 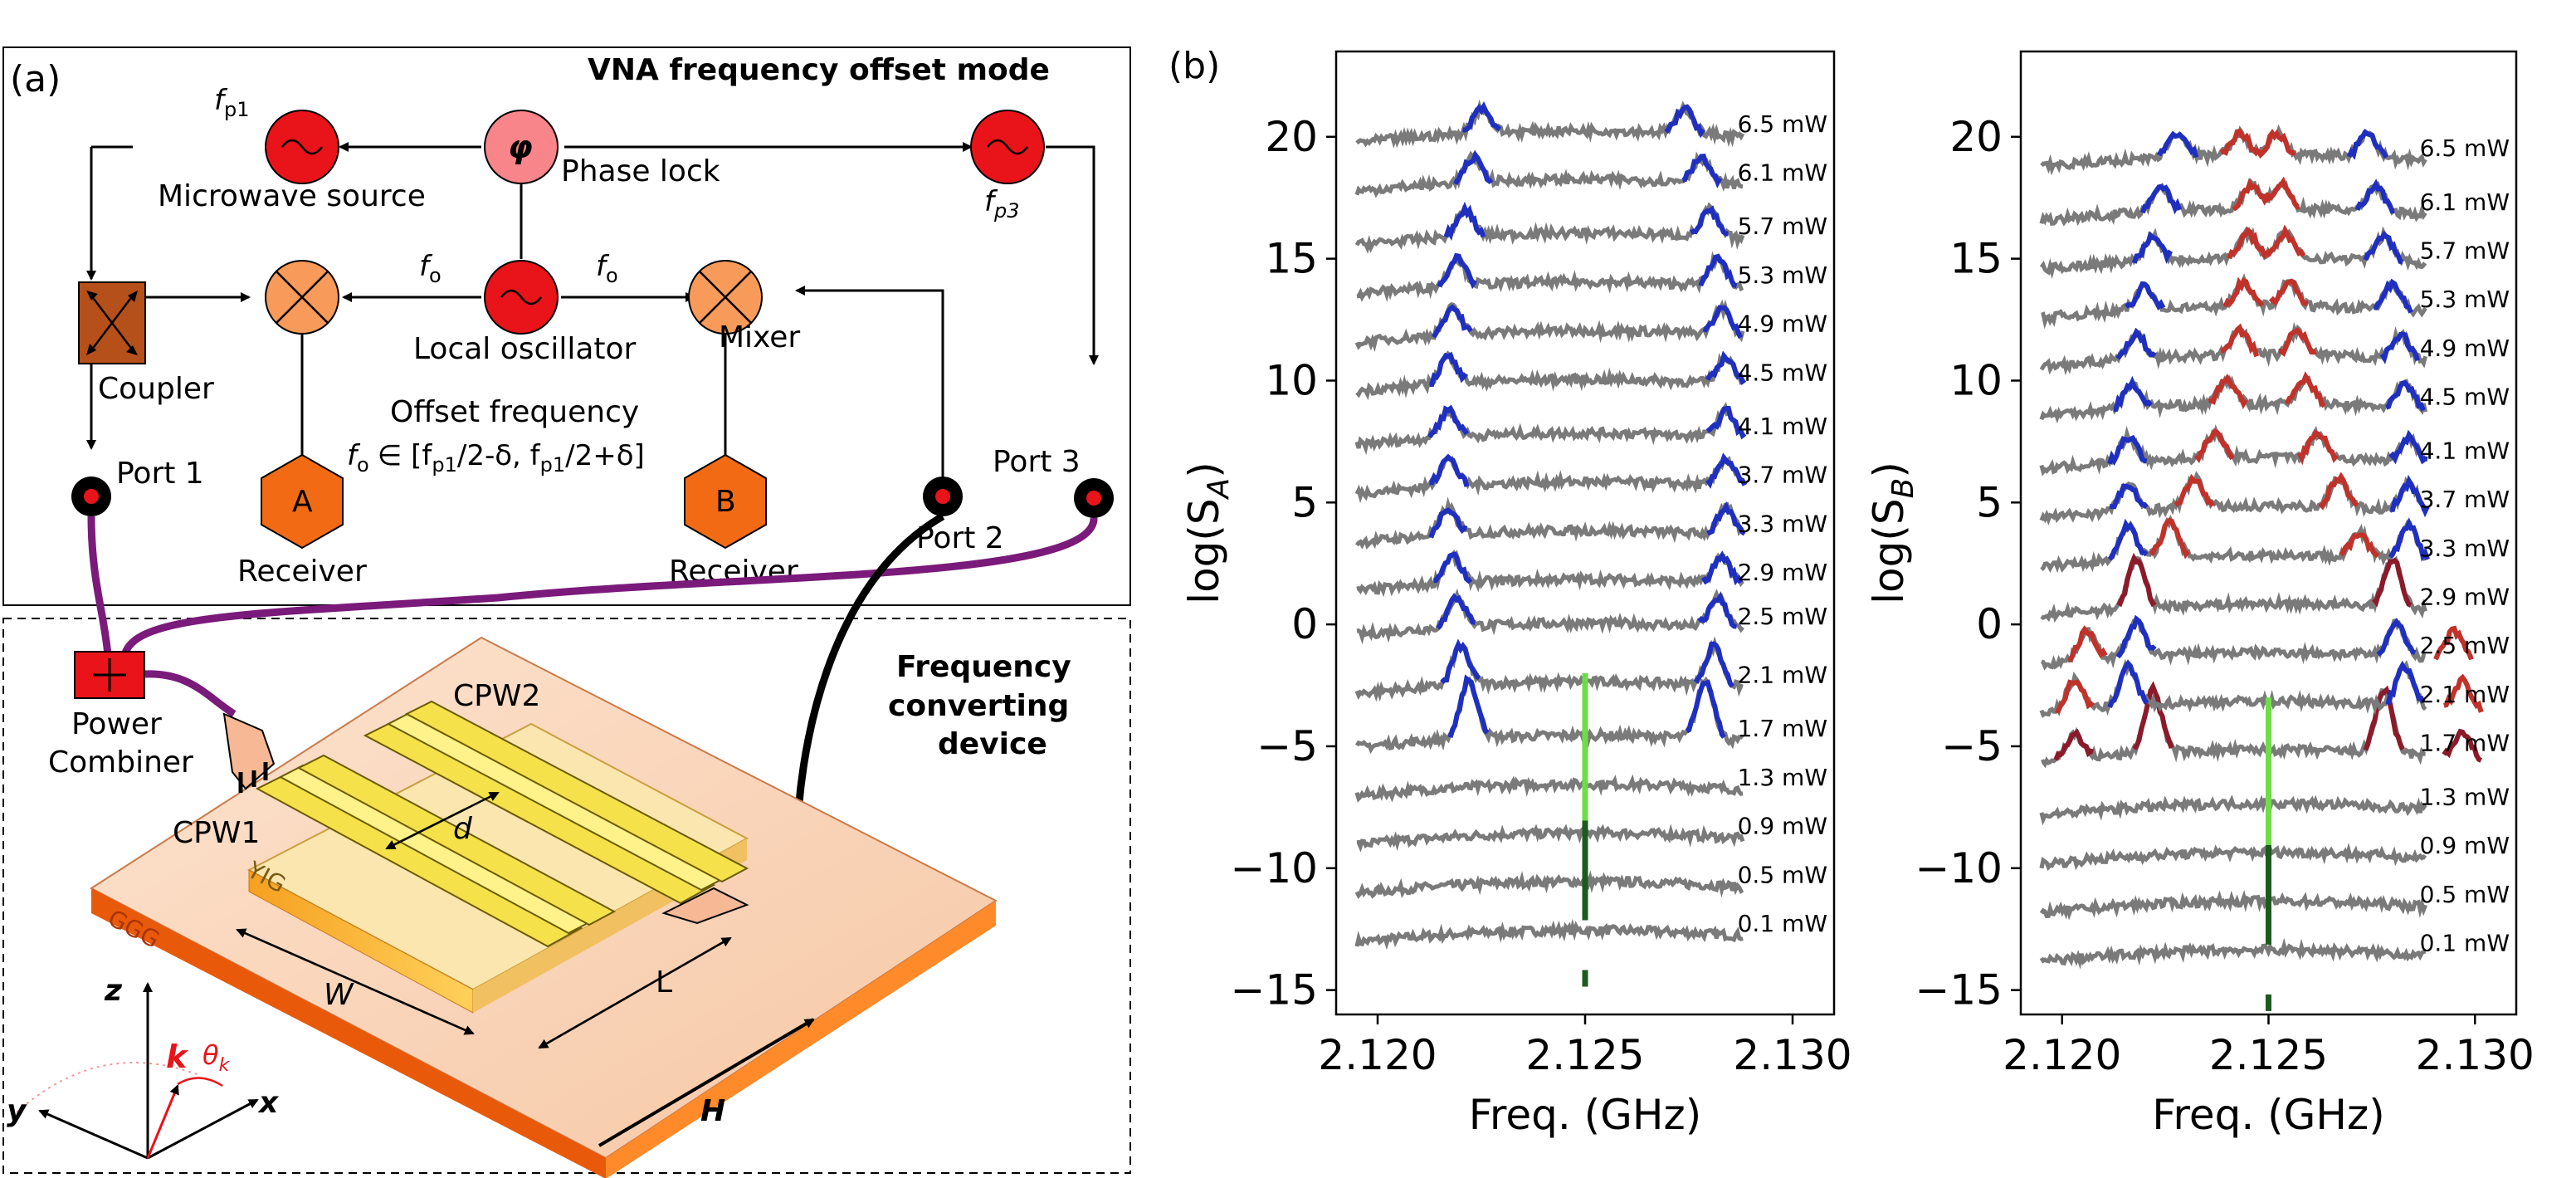 What do you see at coordinates (36, 79) in the screenshot?
I see `panel-a-tag: (a)` at bounding box center [36, 79].